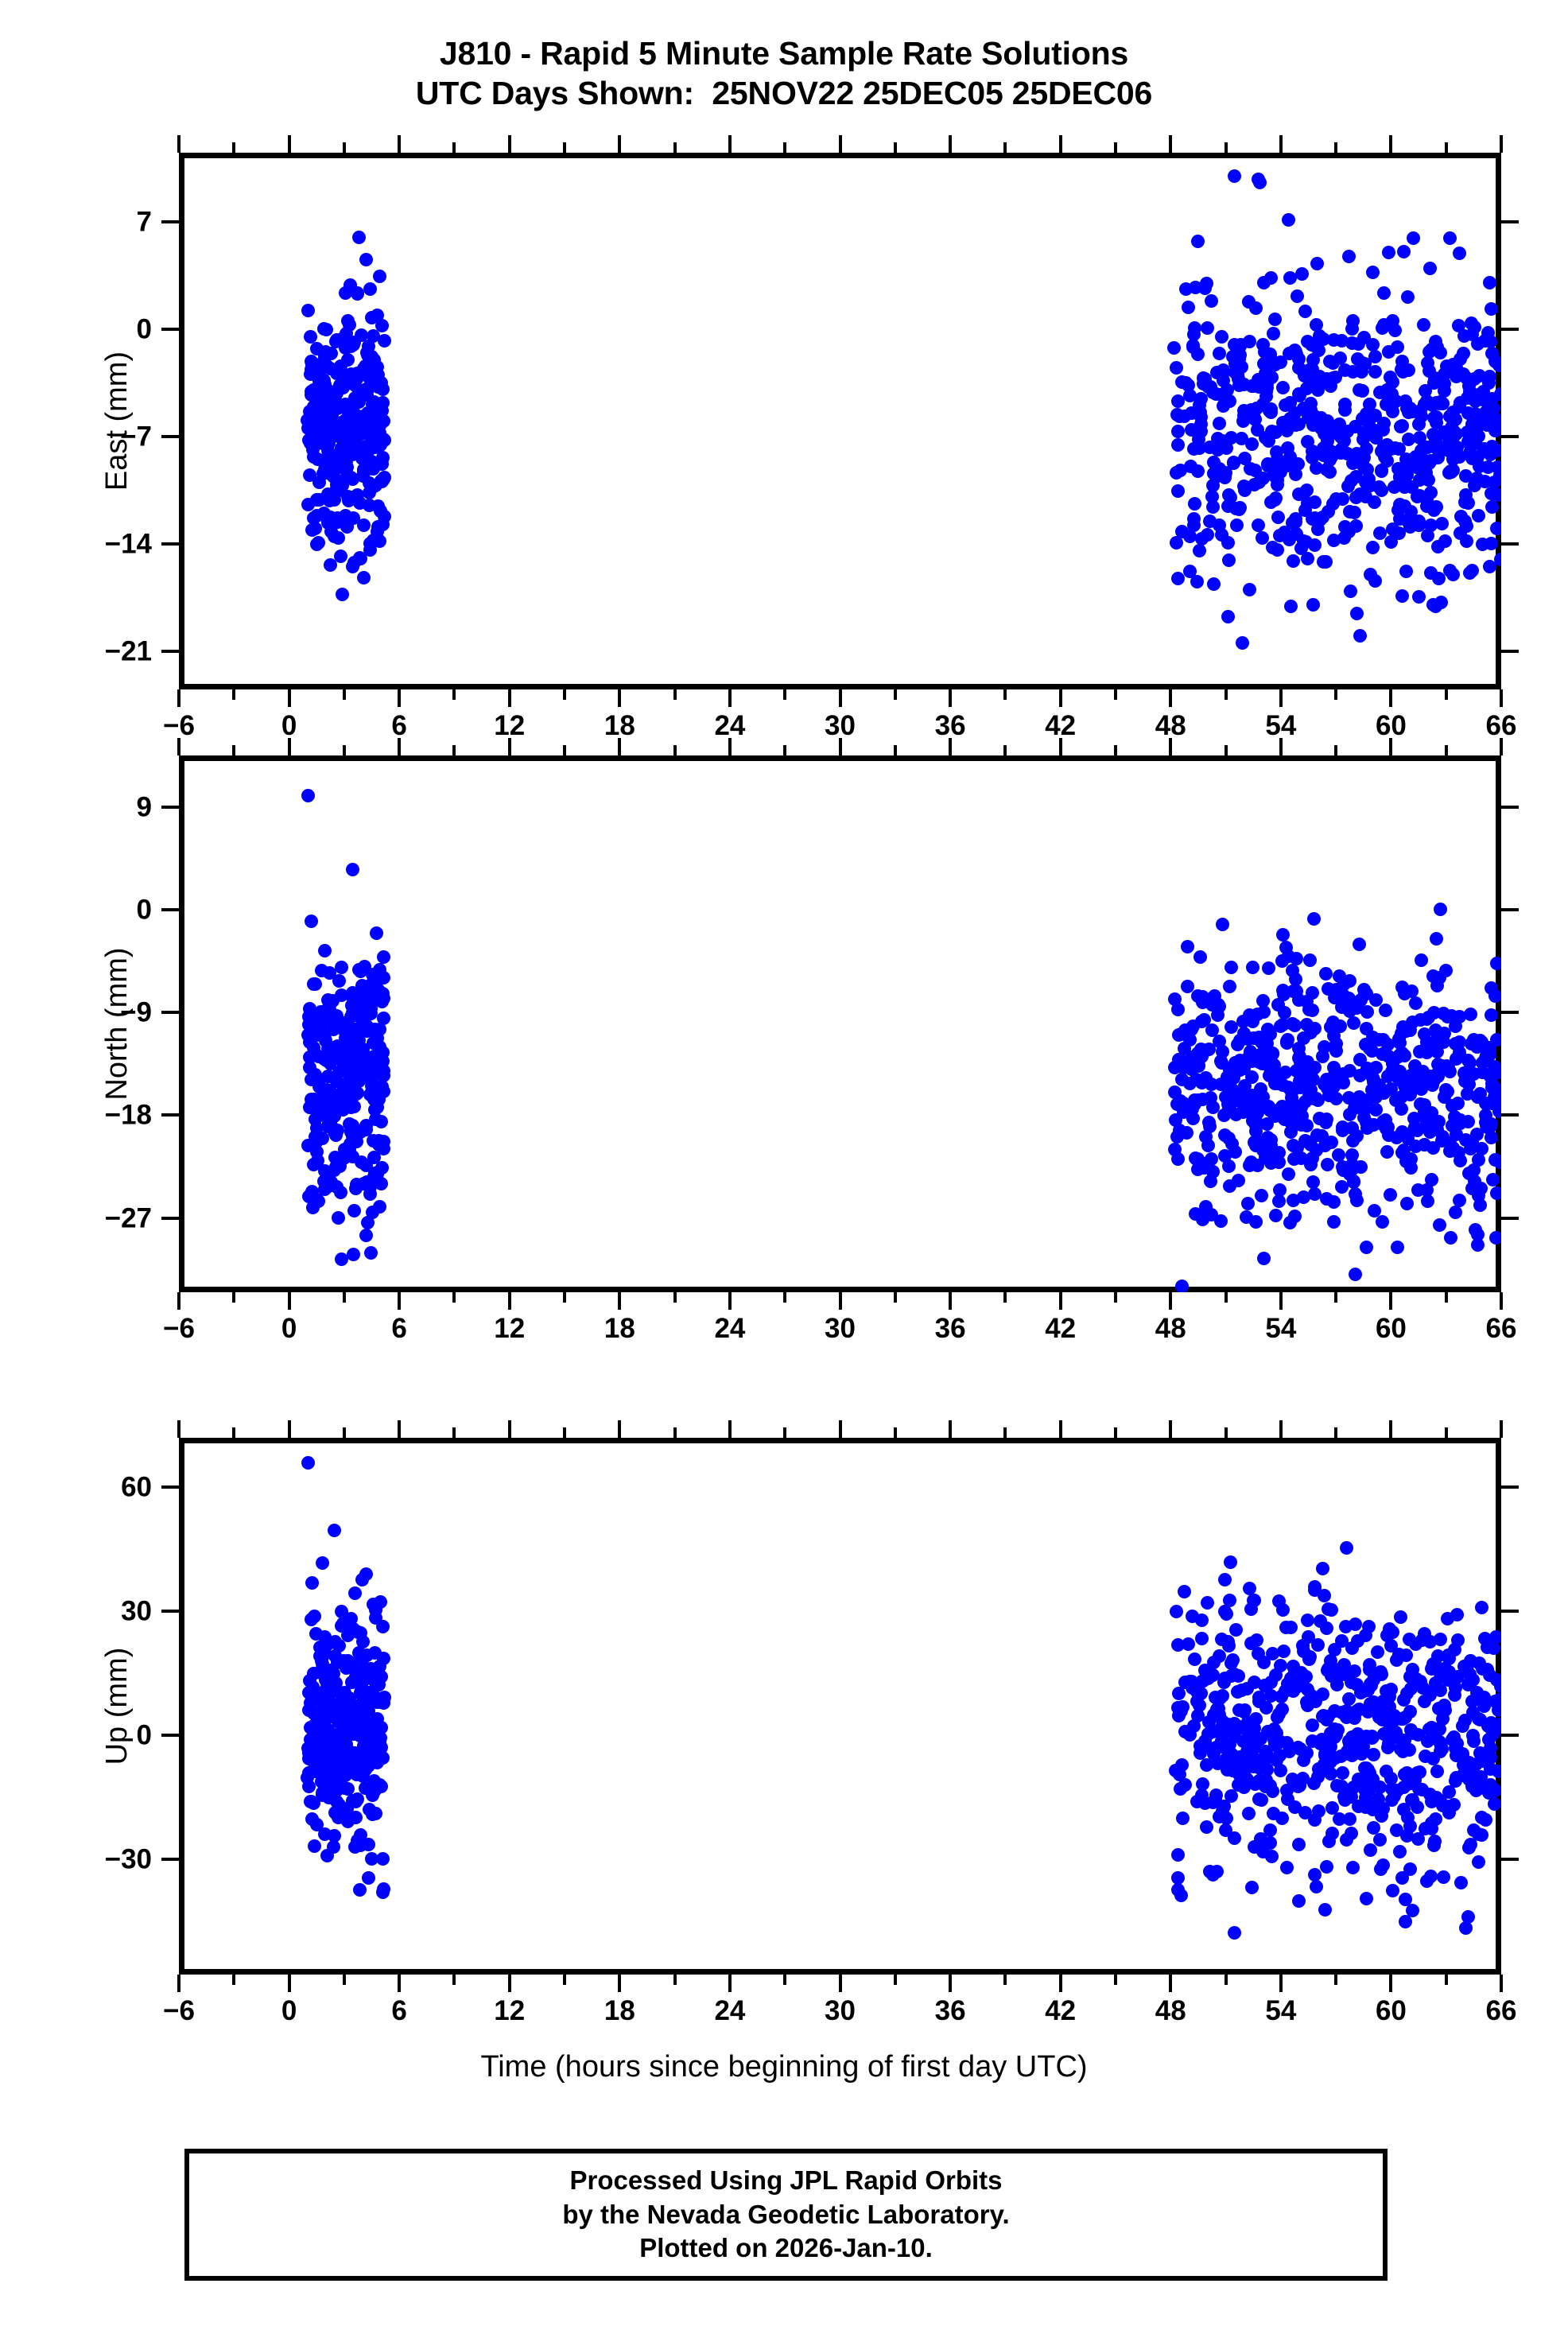 Image resolution: width=1568 pixels, height=2334 pixels. I want to click on y-major-tick, so click(170, 1013).